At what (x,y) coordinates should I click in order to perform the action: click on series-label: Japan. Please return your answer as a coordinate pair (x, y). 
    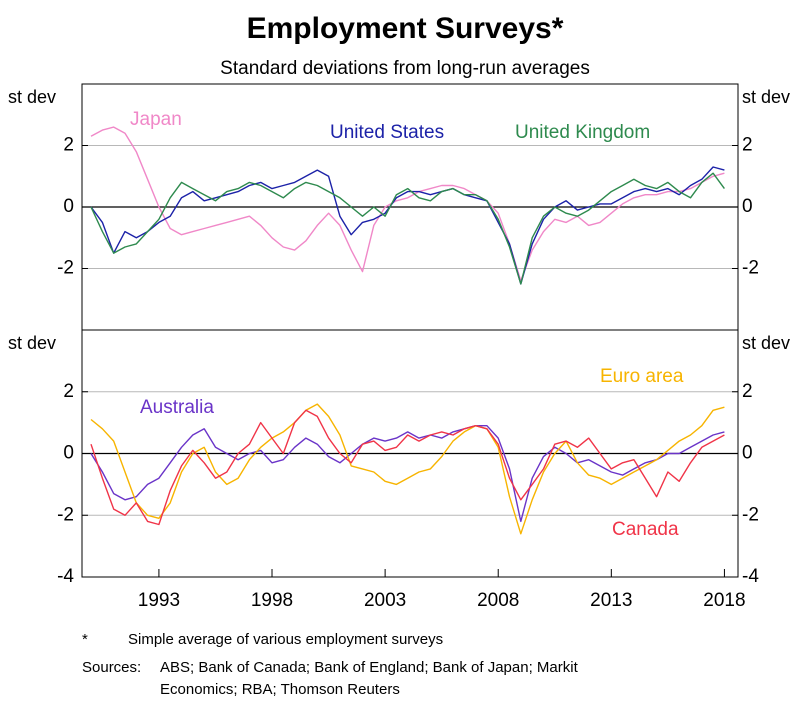
    Looking at the image, I should click on (156, 119).